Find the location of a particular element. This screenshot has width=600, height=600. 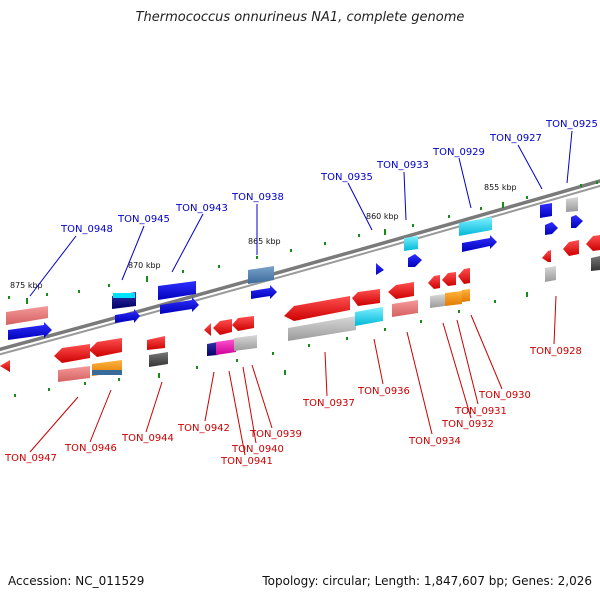

gene-ton-0946-c is located at coordinates (107, 372).